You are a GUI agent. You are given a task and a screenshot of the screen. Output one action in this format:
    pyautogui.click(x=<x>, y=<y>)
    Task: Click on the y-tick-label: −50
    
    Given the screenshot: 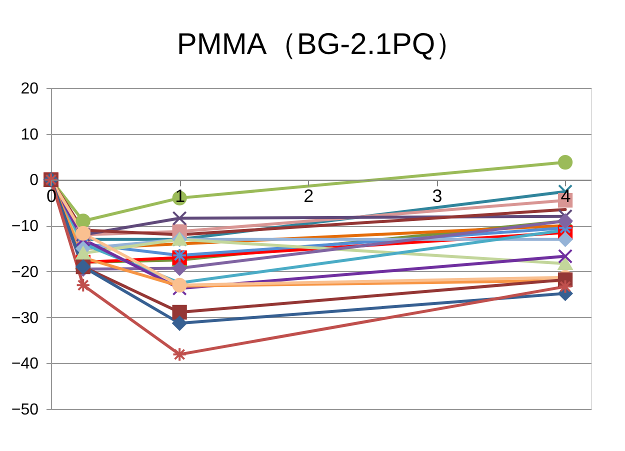 What is the action you would take?
    pyautogui.click(x=25, y=410)
    